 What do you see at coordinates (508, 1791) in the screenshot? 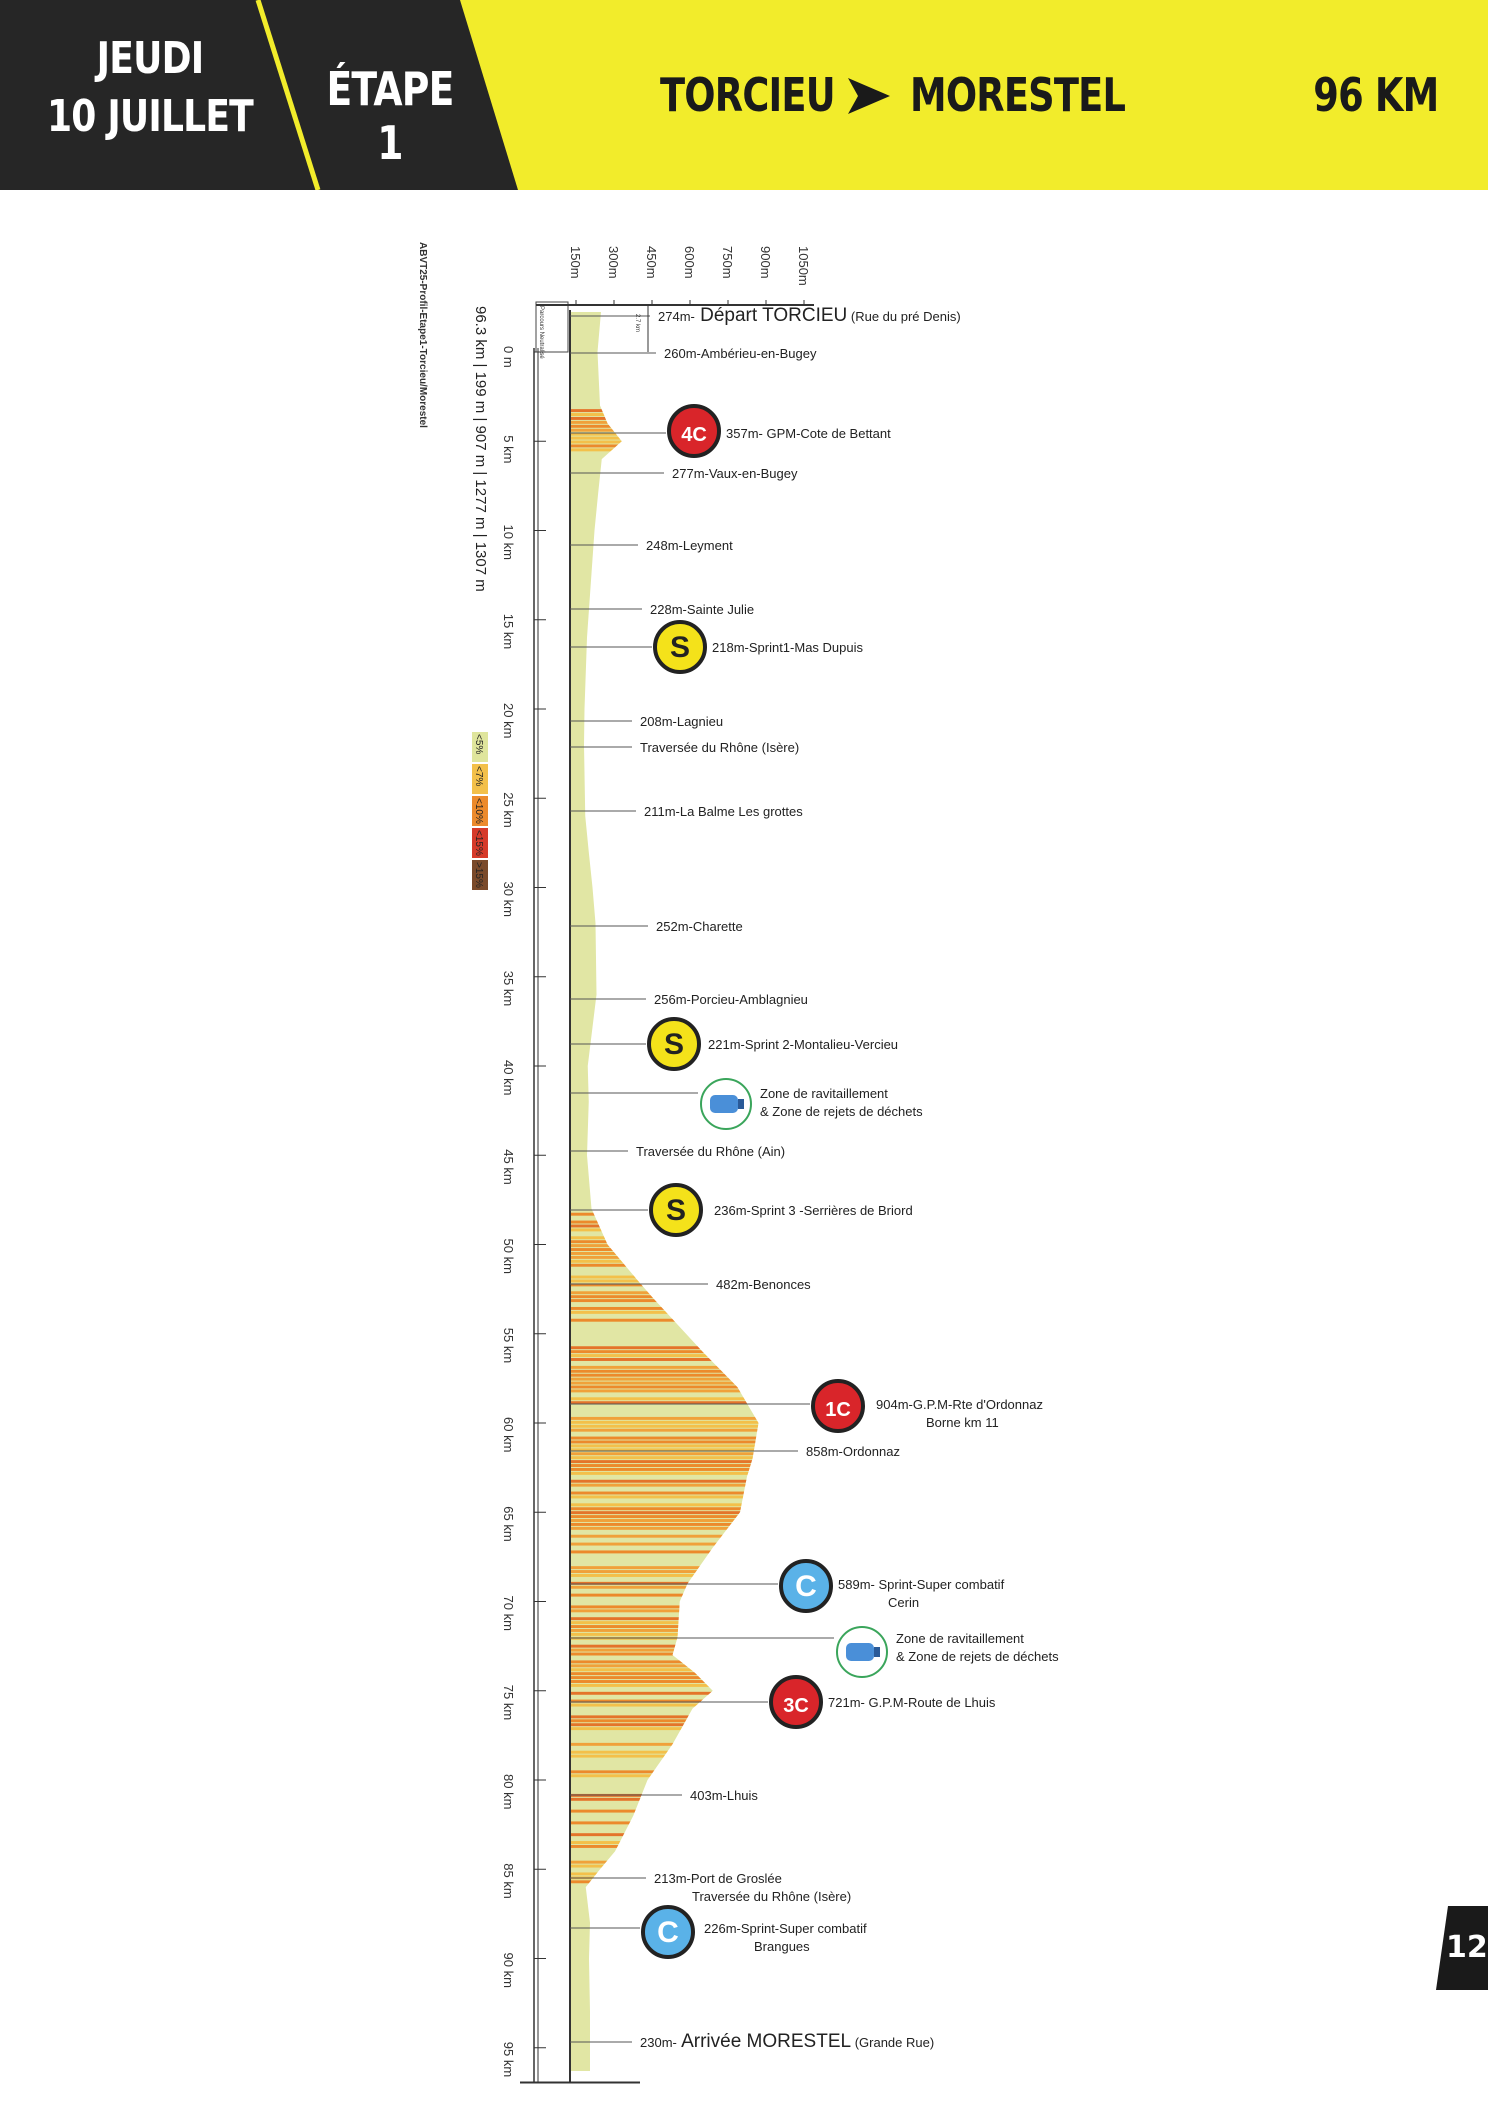
I see `distance-tick-label: 80 km` at bounding box center [508, 1791].